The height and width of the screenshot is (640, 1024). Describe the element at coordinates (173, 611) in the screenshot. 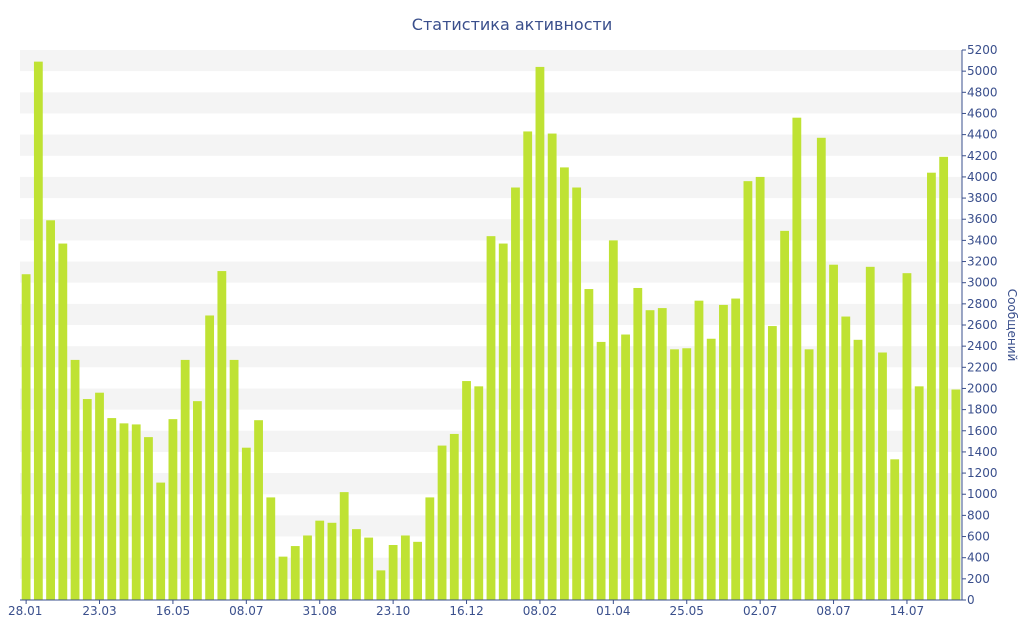

I see `x-tick-label: 16.05` at that location.